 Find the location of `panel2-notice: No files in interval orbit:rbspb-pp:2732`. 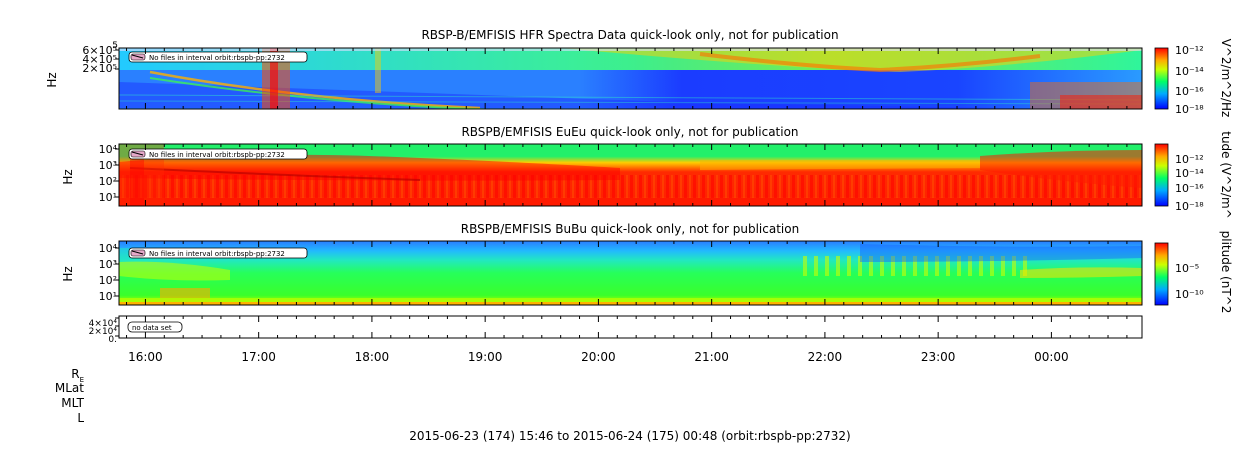

panel2-notice: No files in interval orbit:rbspb-pp:2732 is located at coordinates (218, 154).